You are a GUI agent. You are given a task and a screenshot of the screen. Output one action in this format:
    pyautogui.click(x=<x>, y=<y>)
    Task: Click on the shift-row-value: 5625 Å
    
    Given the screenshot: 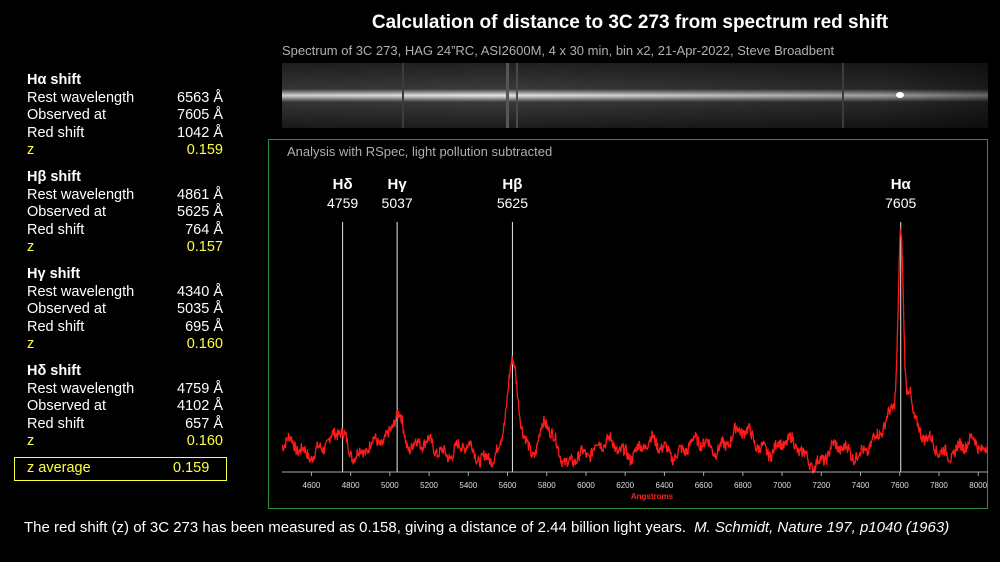 What is the action you would take?
    pyautogui.click(x=200, y=212)
    